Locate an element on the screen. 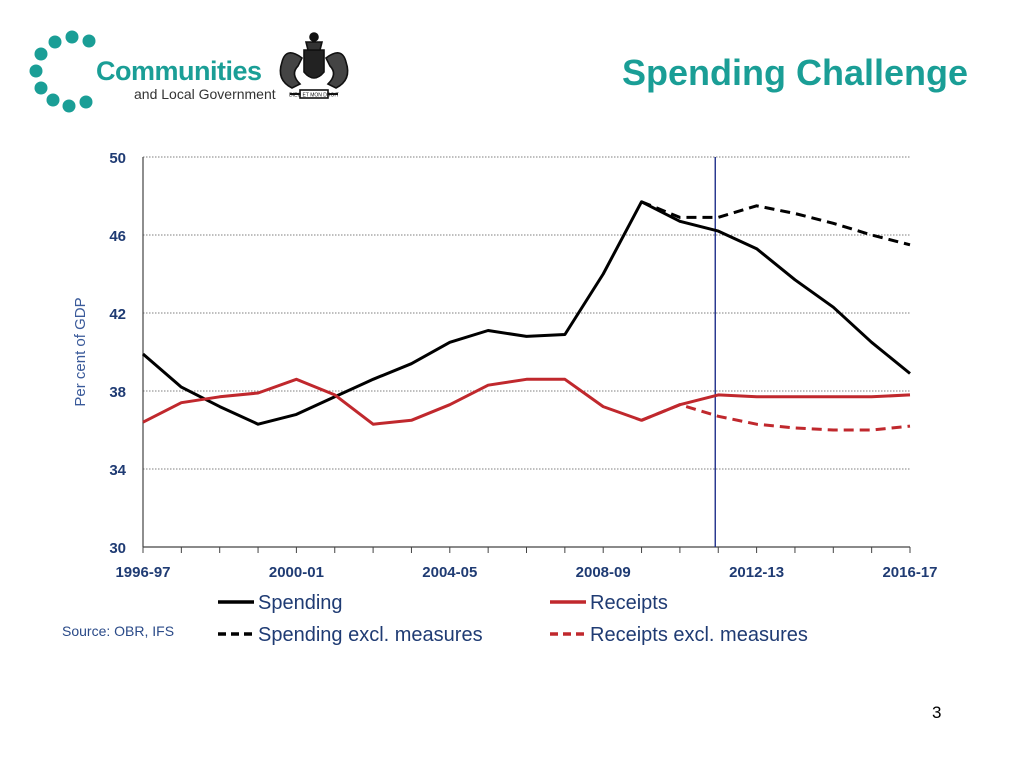 This screenshot has height=768, width=1024. y-axis-label: Per cent of GDP is located at coordinates (80, 351).